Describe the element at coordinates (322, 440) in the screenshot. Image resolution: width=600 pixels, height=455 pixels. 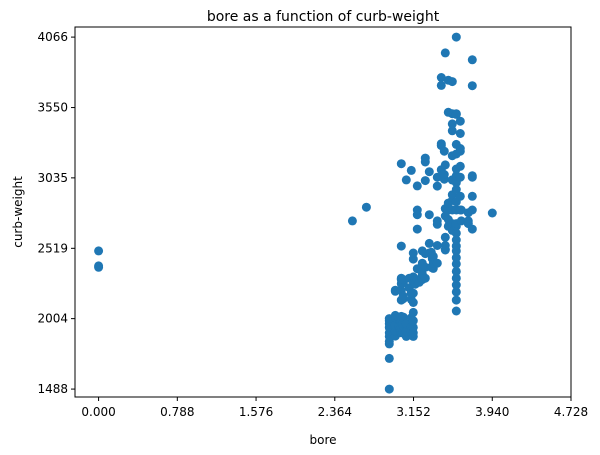
I see `x-axis-title: bore` at that location.